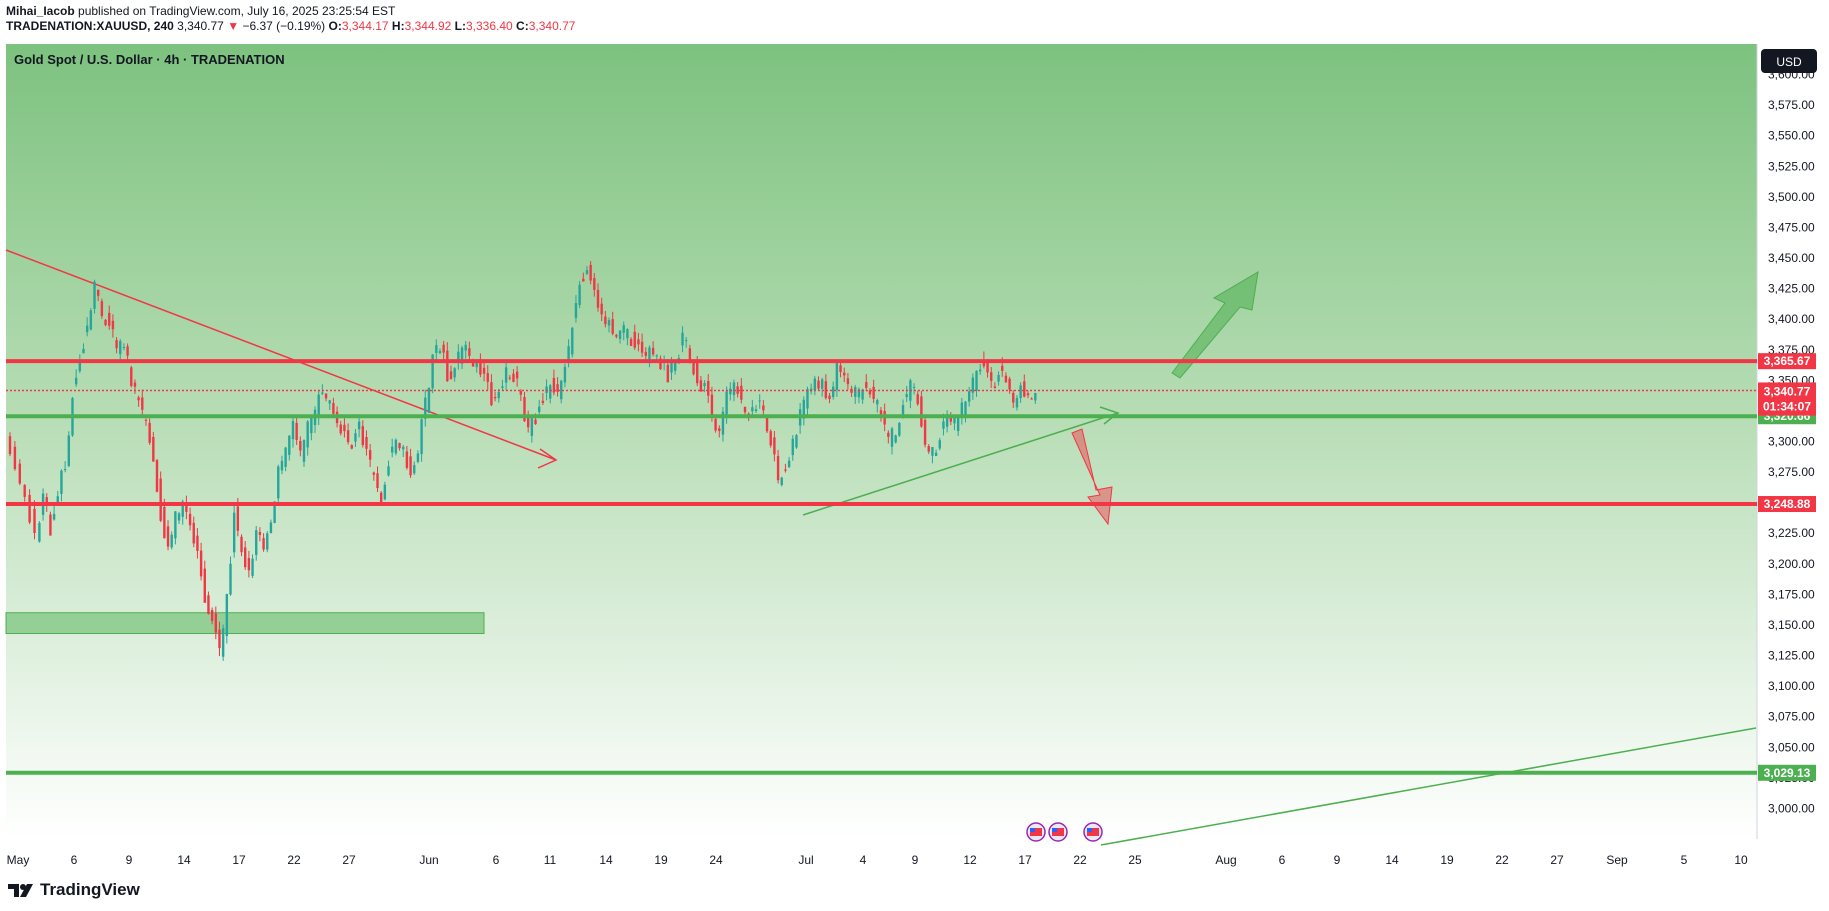 This screenshot has height=911, width=1829. I want to click on flag-canton, so click(1032, 830).